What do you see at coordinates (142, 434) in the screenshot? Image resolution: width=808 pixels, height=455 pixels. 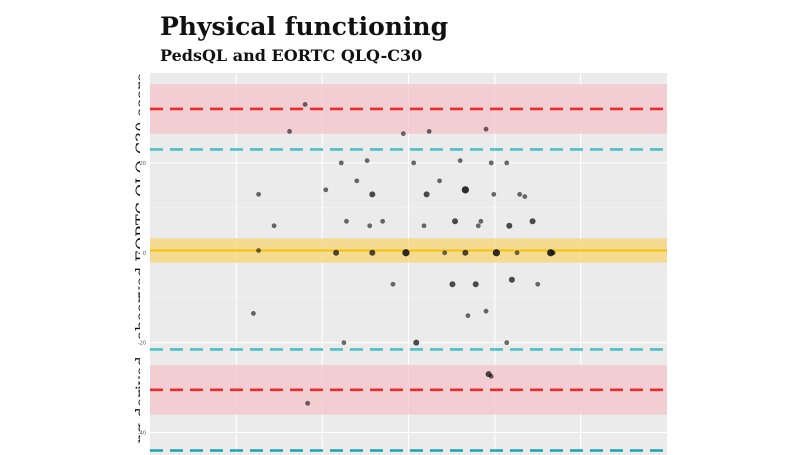 I see `y-tick-label: -40` at bounding box center [142, 434].